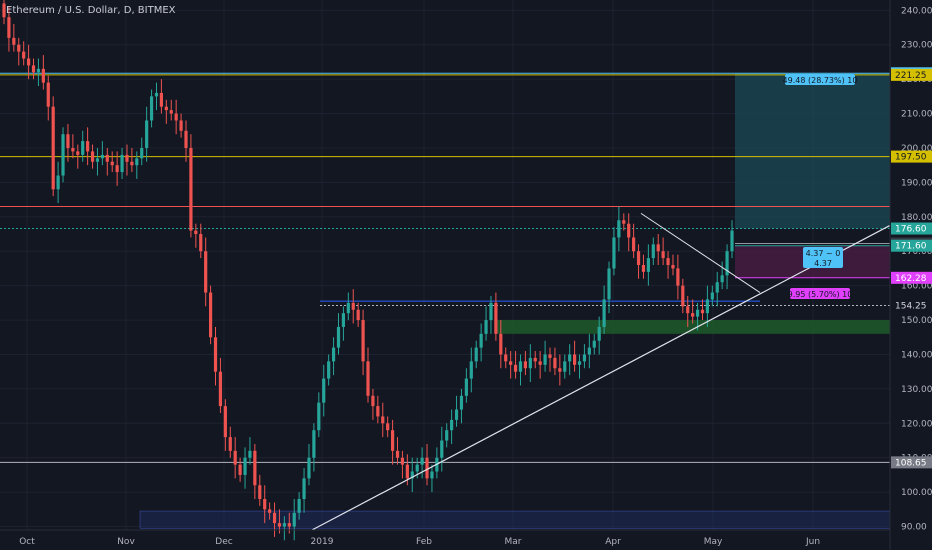  Describe the element at coordinates (916, 252) in the screenshot. I see `y-tick-label: 170.00` at that location.